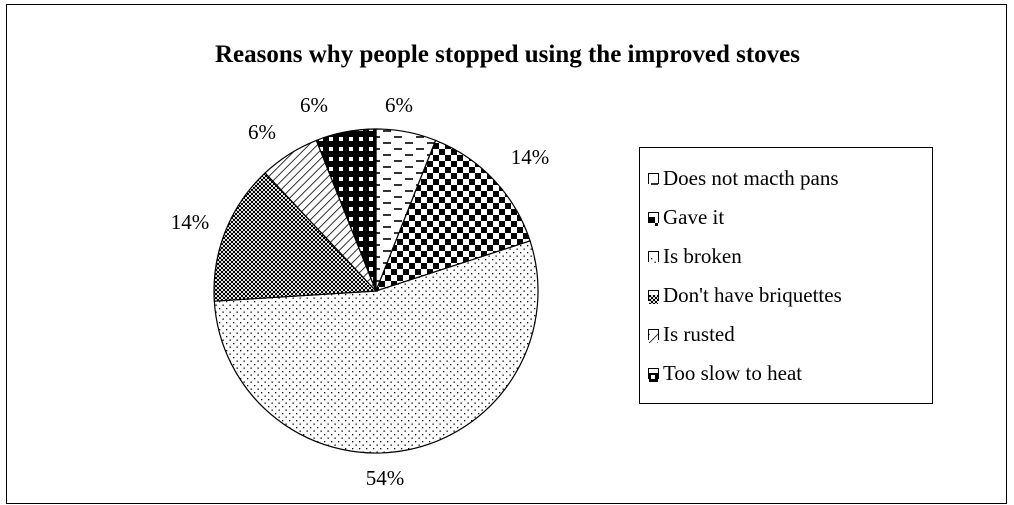 The width and height of the screenshot is (1014, 505). I want to click on legend-label: Don't have briquettes, so click(752, 294).